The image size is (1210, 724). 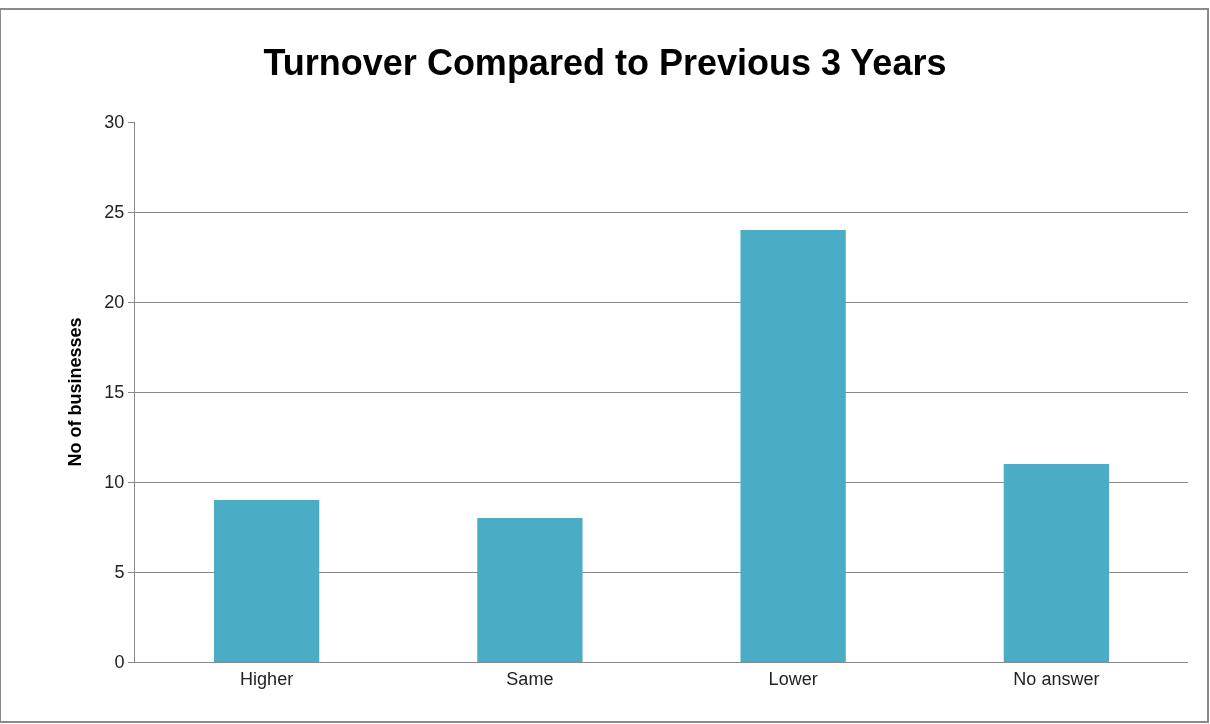 I want to click on x-tick-label: Higher, so click(x=267, y=678).